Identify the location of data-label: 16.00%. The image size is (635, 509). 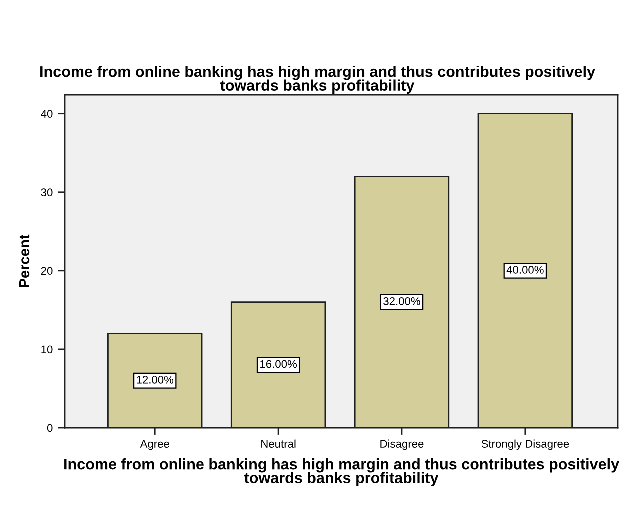
(278, 364).